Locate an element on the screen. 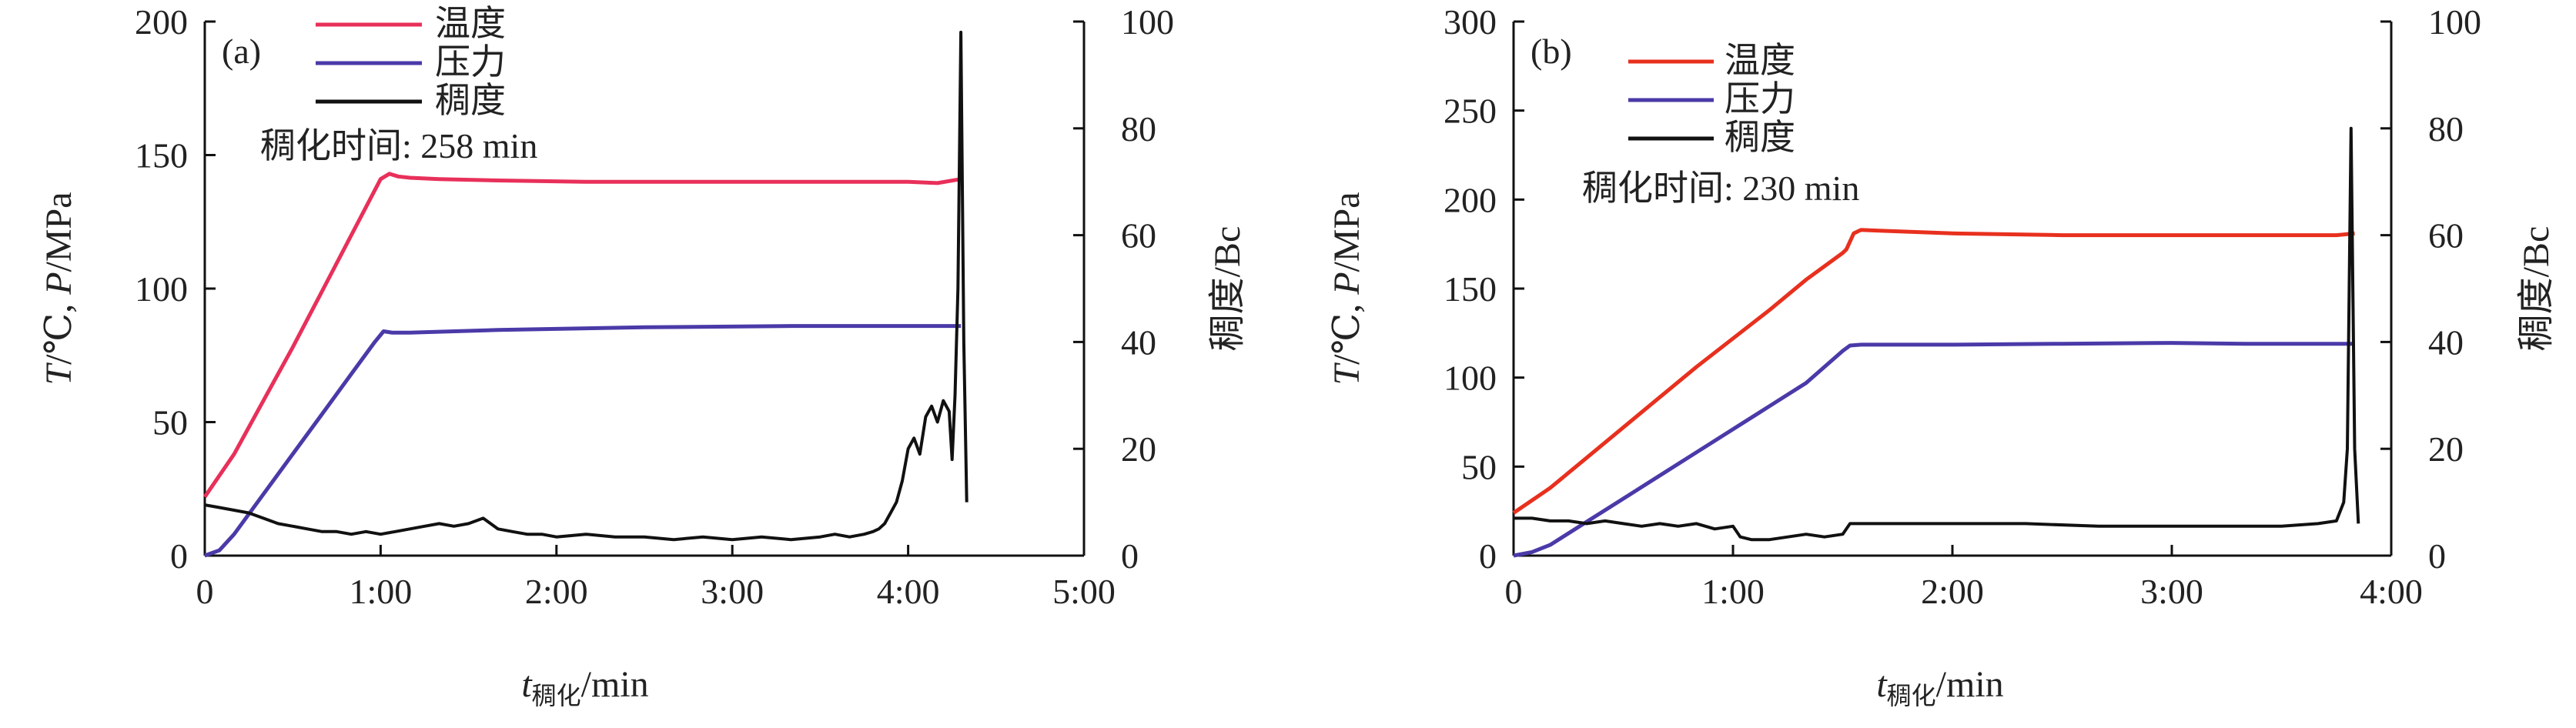  thickening-time-annotation: 稠化时间: 230 min is located at coordinates (1721, 189).